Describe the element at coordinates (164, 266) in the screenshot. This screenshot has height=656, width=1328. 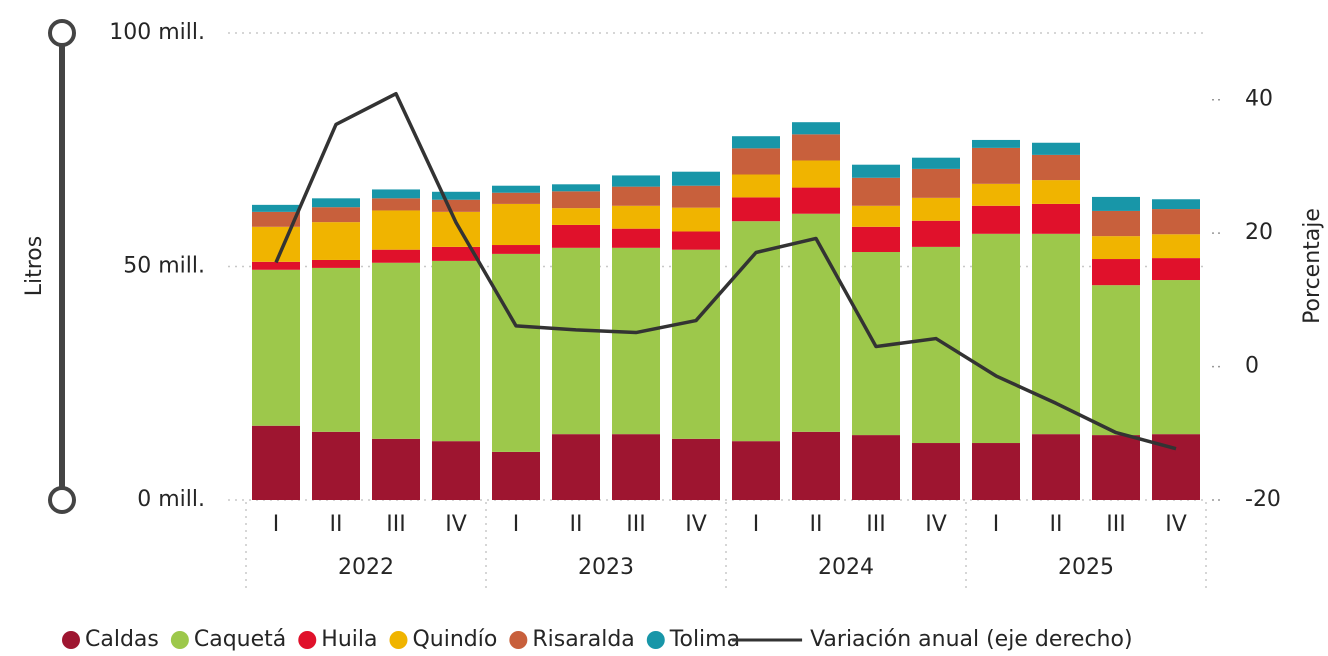
I see `y-tick-label: 50 mill.` at that location.